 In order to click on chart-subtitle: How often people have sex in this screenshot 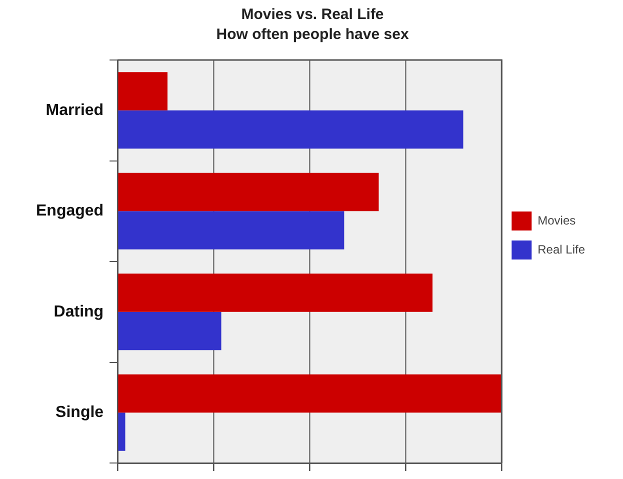, I will do `click(313, 35)`.